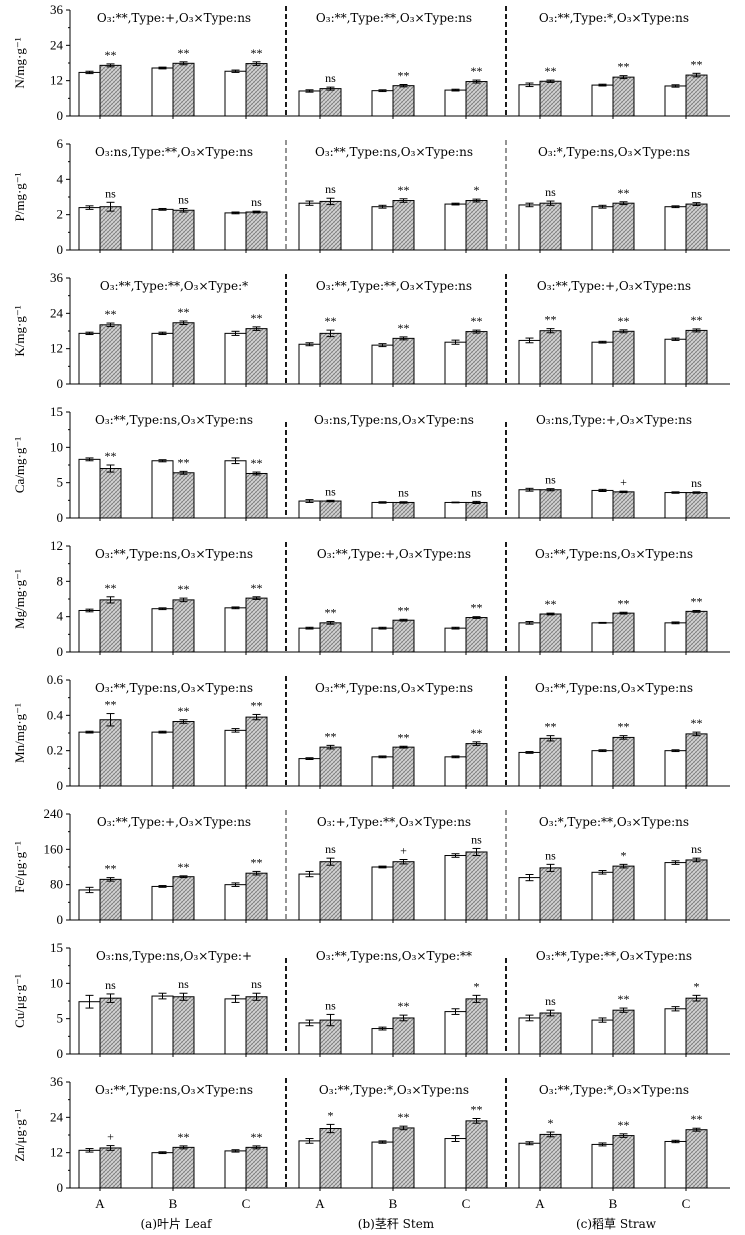 This screenshot has height=1235, width=745. I want to click on y-tick-label: 12, so click(56, 80).